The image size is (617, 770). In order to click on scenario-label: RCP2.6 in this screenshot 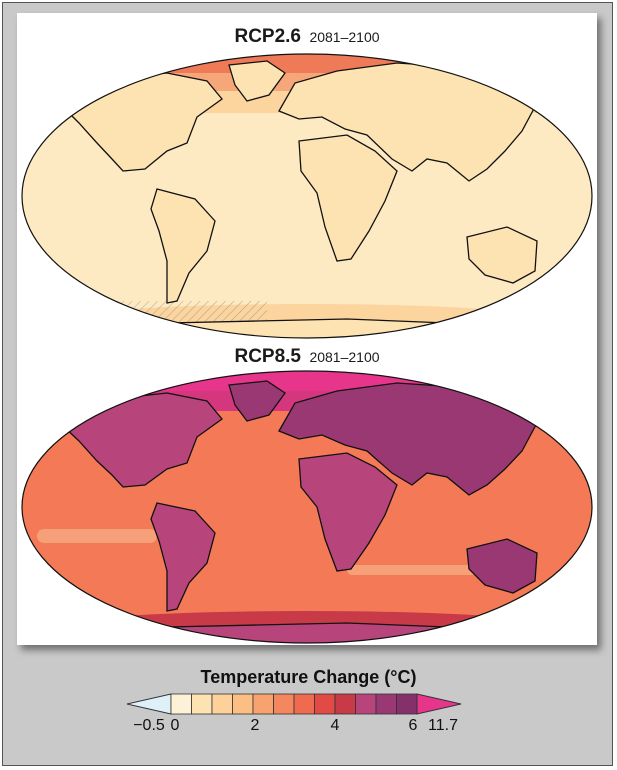, I will do `click(267, 36)`.